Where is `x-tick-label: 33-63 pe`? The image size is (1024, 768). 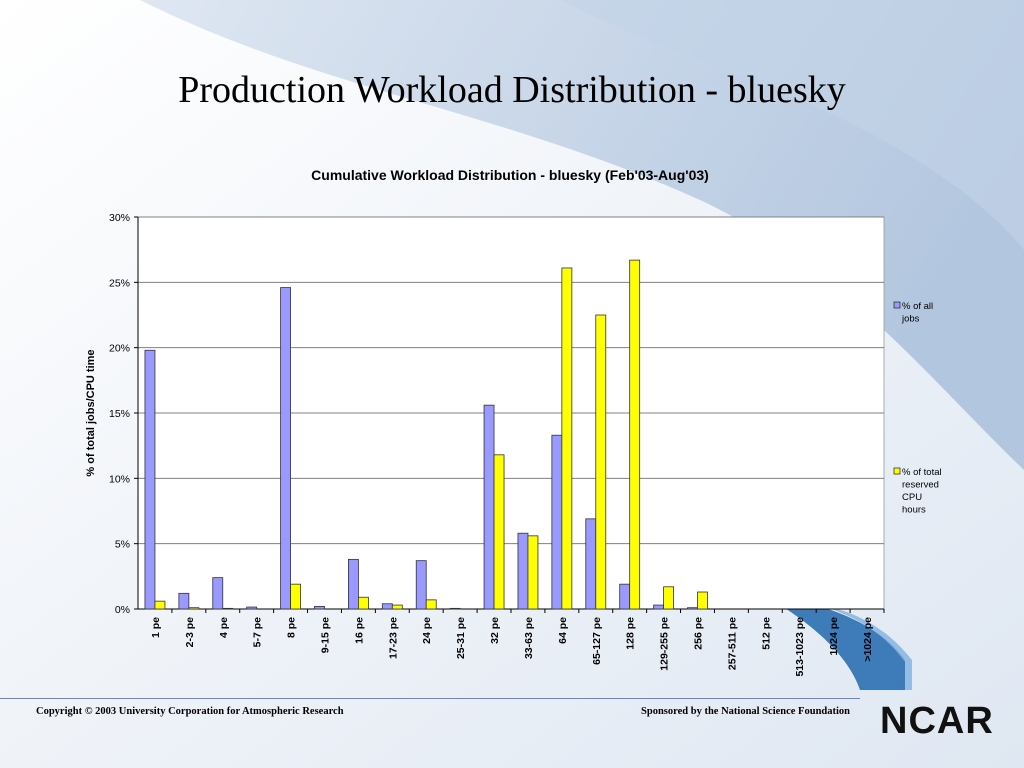 x-tick-label: 33-63 pe is located at coordinates (529, 638).